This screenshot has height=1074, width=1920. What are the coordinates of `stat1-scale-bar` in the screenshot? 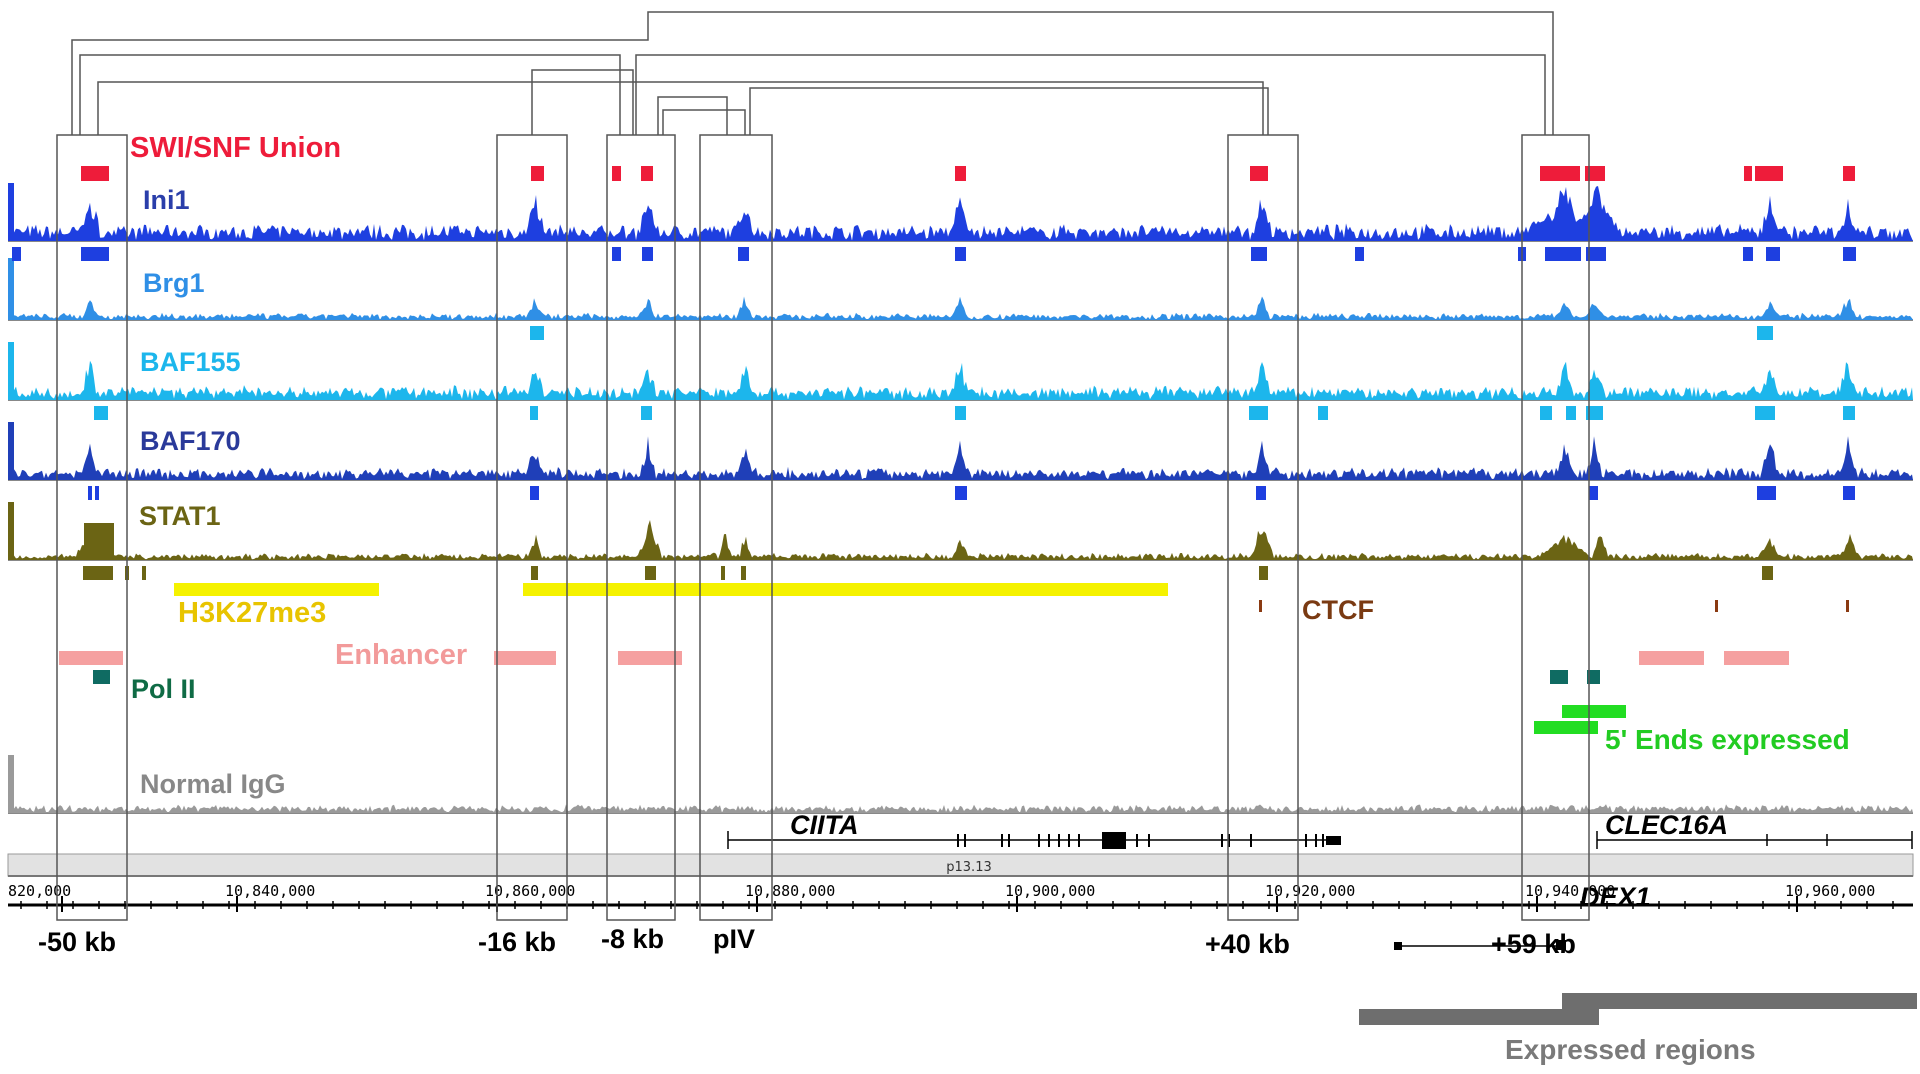 It's located at (11, 531).